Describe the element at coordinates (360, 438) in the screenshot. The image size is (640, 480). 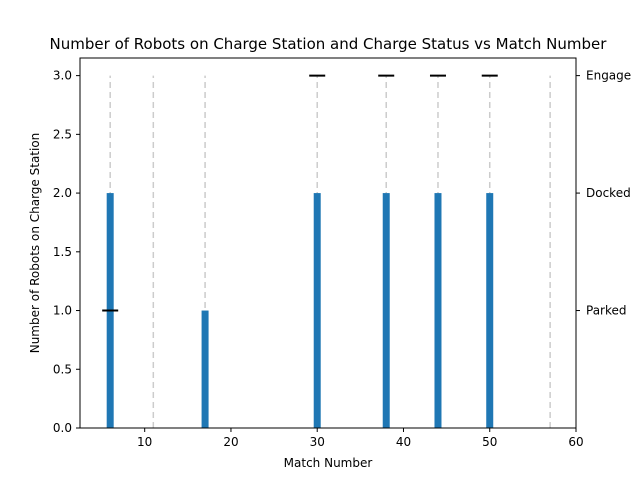
I see `x-axis: 10 20 30 40 50 60` at that location.